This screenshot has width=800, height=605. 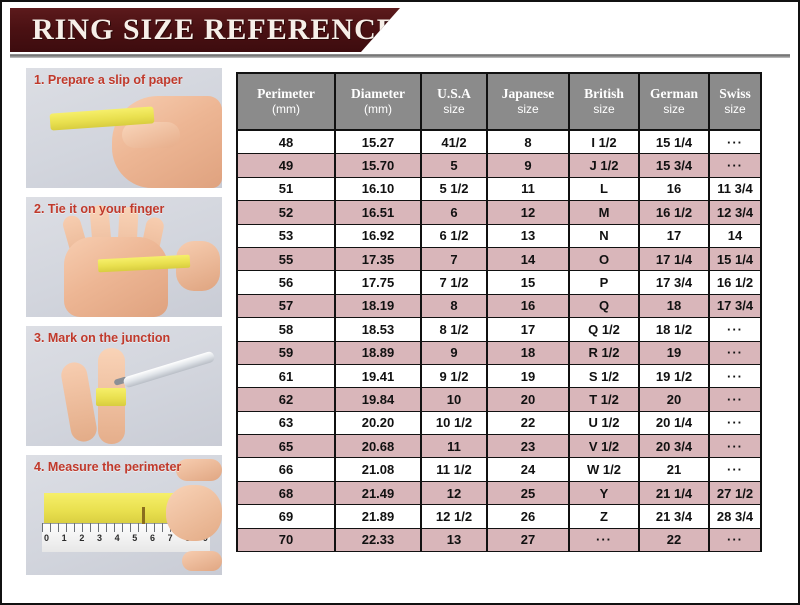 What do you see at coordinates (735, 306) in the screenshot?
I see `table-cell: 17 3/4` at bounding box center [735, 306].